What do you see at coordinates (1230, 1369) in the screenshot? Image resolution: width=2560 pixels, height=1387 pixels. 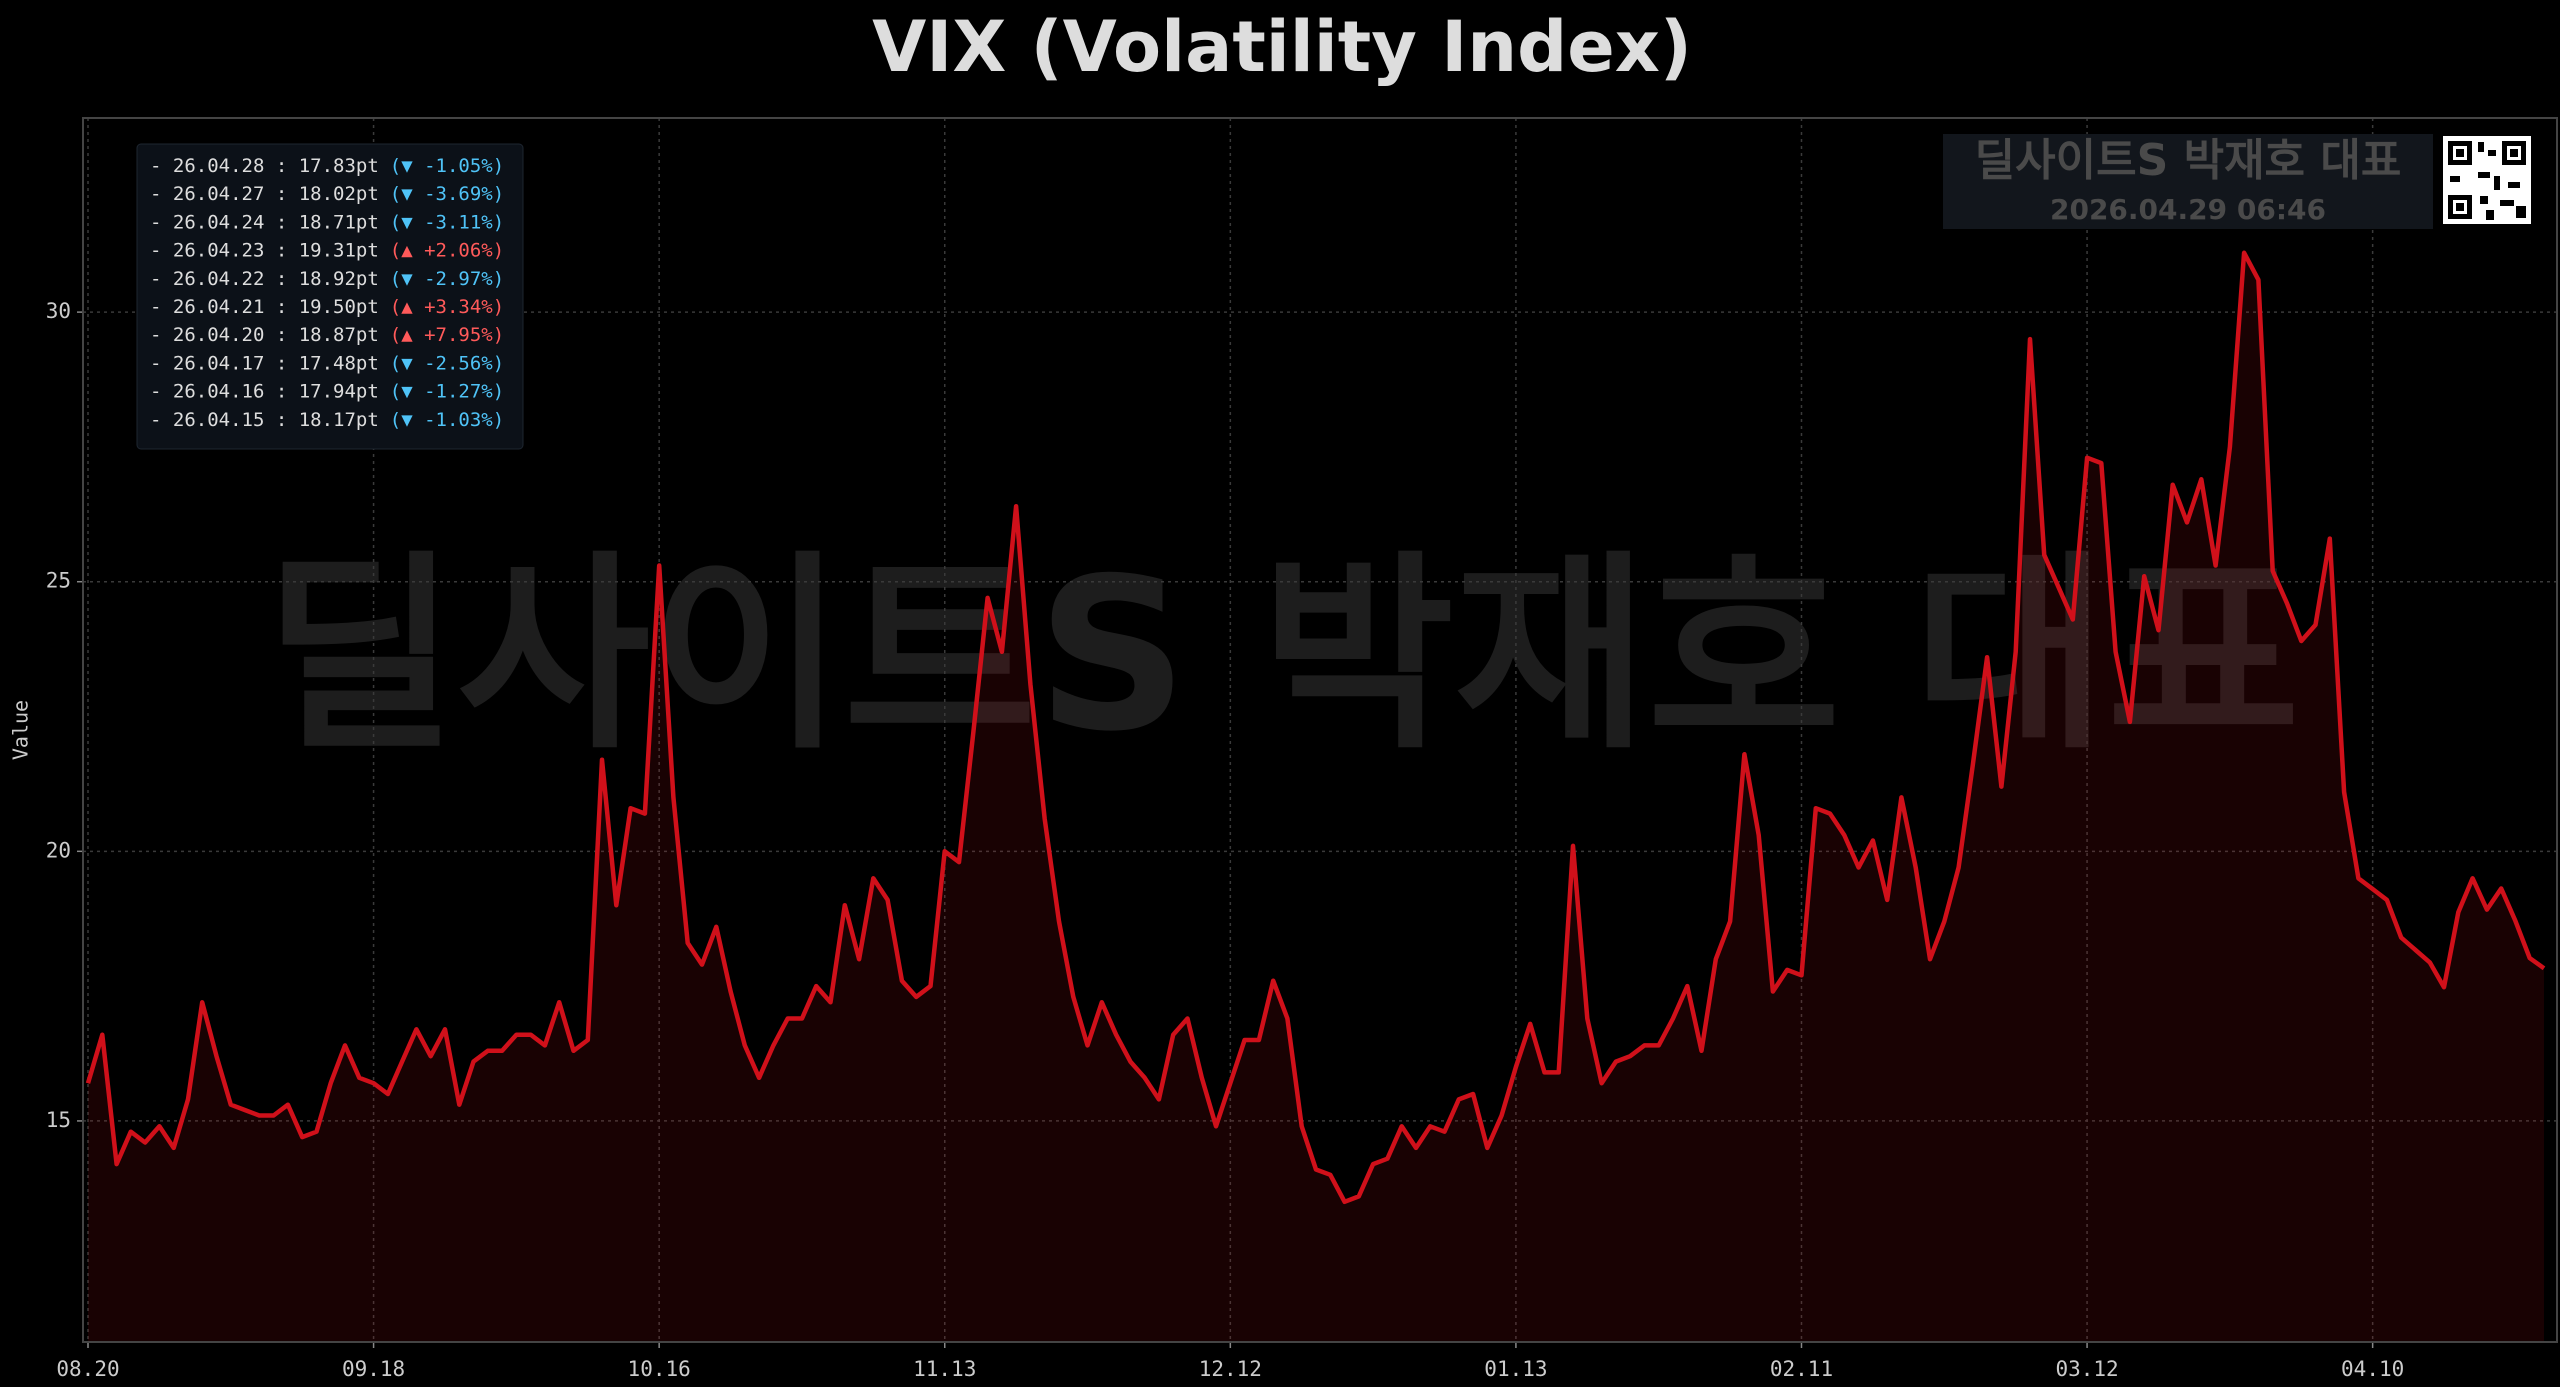 I see `x-tick-label: 12.12` at bounding box center [1230, 1369].